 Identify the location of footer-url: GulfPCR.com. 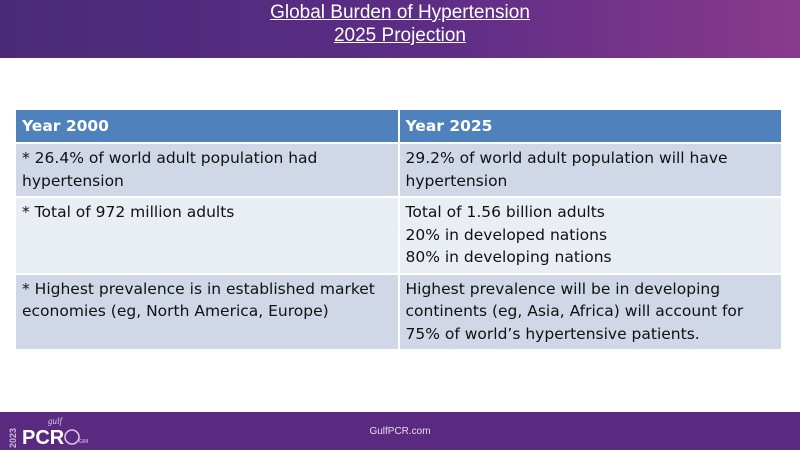
(400, 431).